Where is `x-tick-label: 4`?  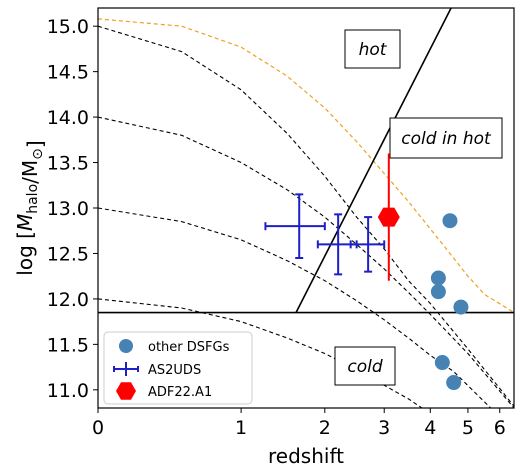 x-tick-label: 4 is located at coordinates (430, 428).